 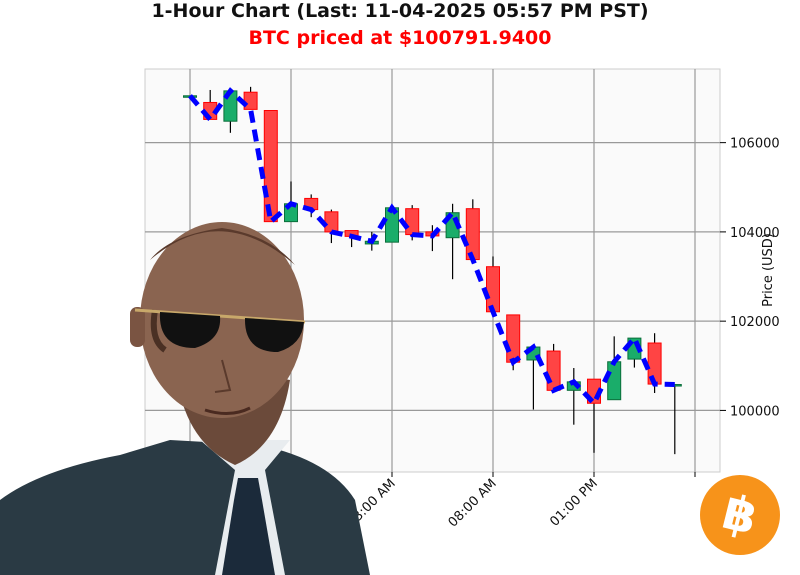 I want to click on y-tick-label: 104000, so click(x=755, y=233).